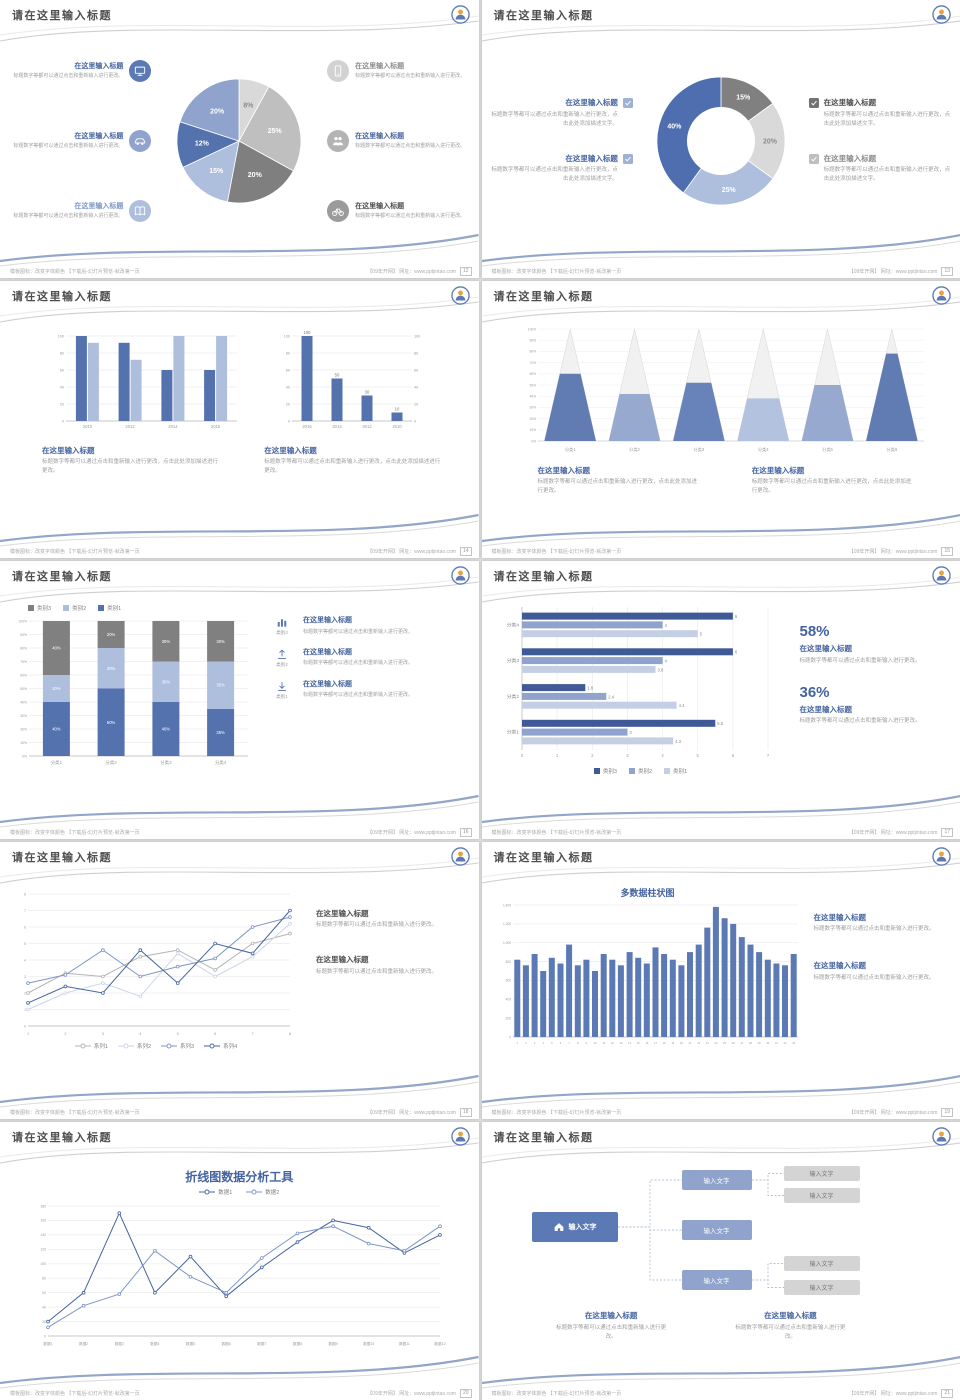  Describe the element at coordinates (590, 688) in the screenshot. I see `svg-text: 1.8` at that location.